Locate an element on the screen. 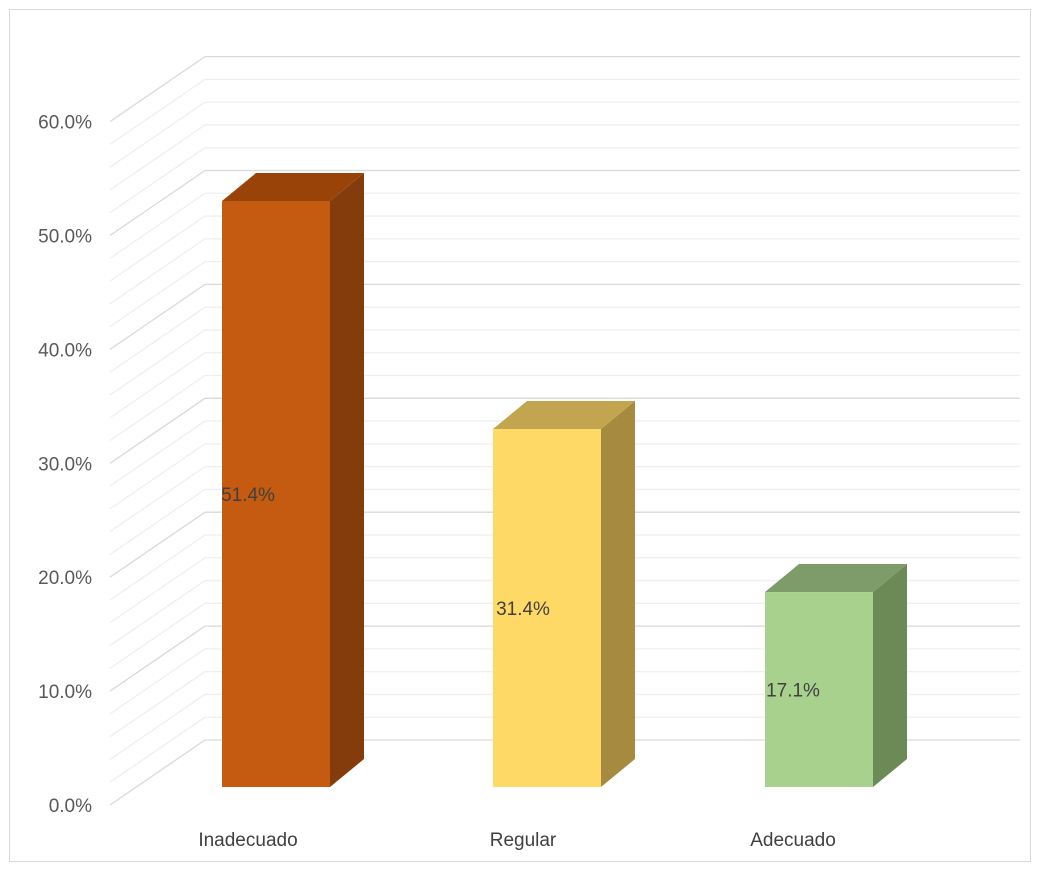 The image size is (1041, 871). y-tick-label: 30.0% is located at coordinates (65, 464).